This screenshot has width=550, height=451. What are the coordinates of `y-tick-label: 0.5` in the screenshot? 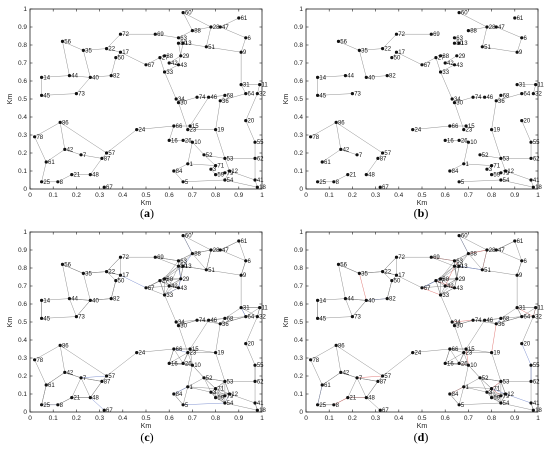 It's located at (22, 322).